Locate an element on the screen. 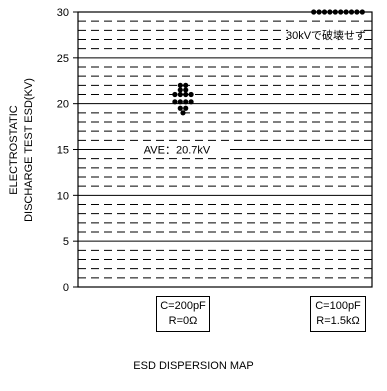 This screenshot has width=387, height=391. category-2-line-2: R=1.5kΩ is located at coordinates (338, 321).